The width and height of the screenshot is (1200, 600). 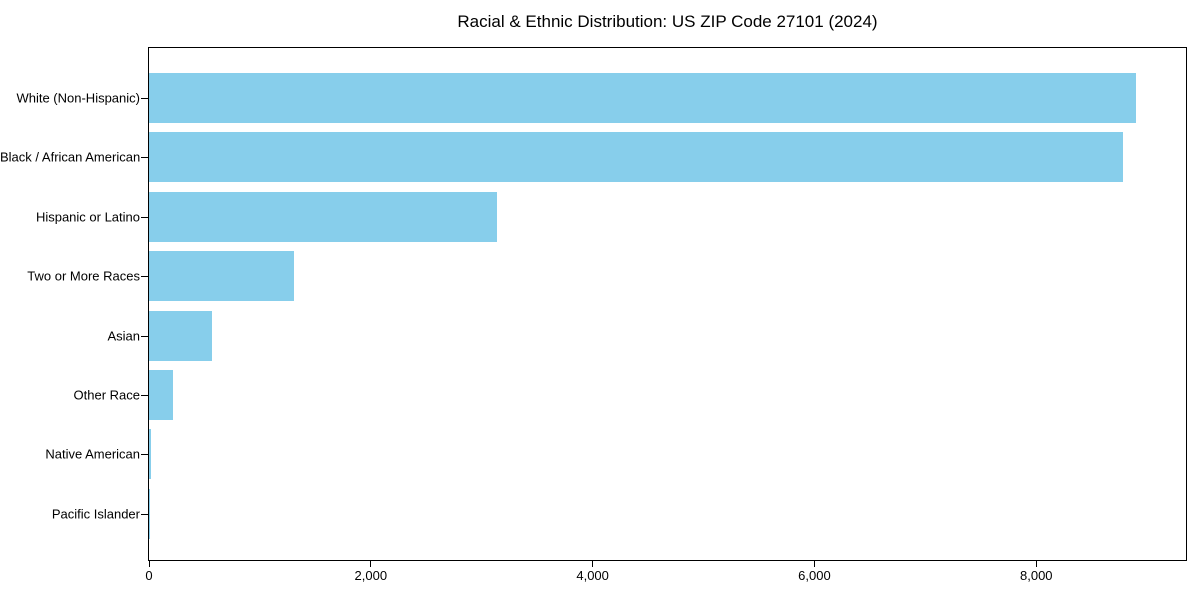 I want to click on y-axis-label: Two or More Races, so click(x=83, y=276).